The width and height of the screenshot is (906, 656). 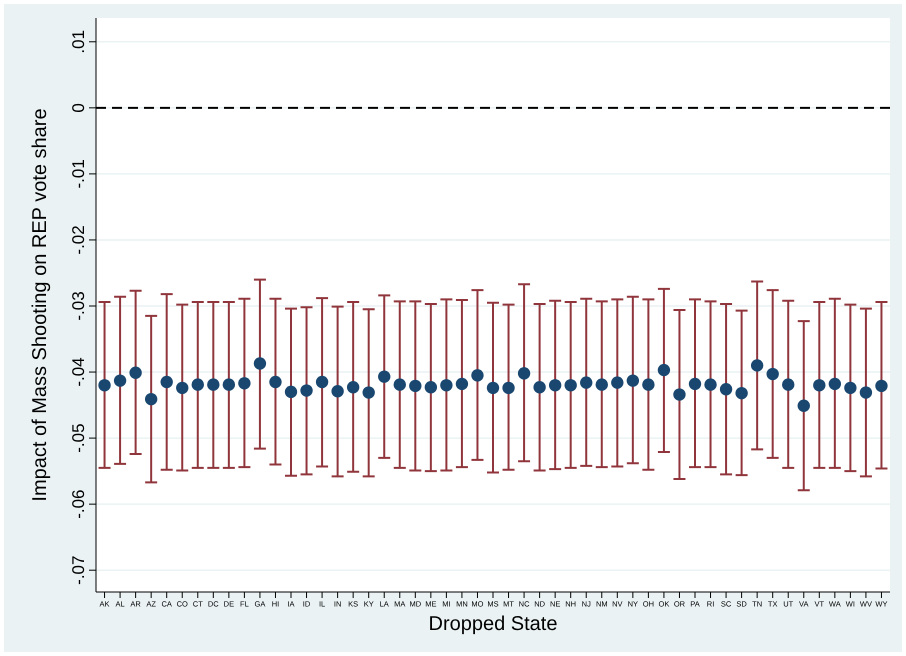 What do you see at coordinates (78, 504) in the screenshot?
I see `y-tick-label: -.06` at bounding box center [78, 504].